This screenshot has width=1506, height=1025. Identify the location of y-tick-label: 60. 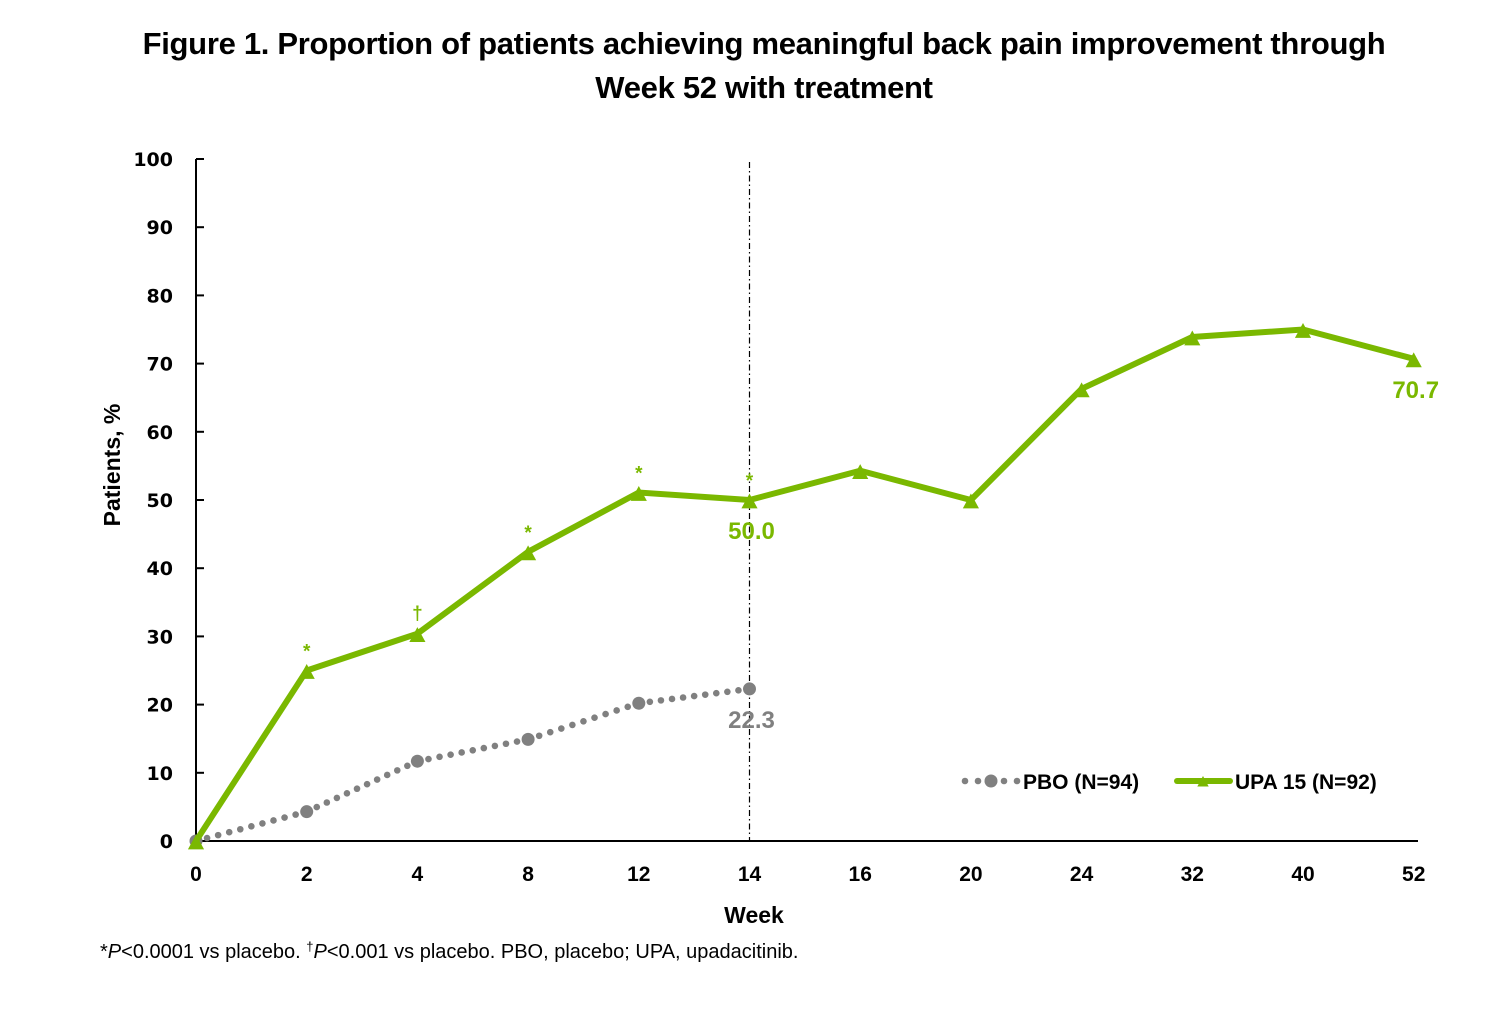
(160, 433).